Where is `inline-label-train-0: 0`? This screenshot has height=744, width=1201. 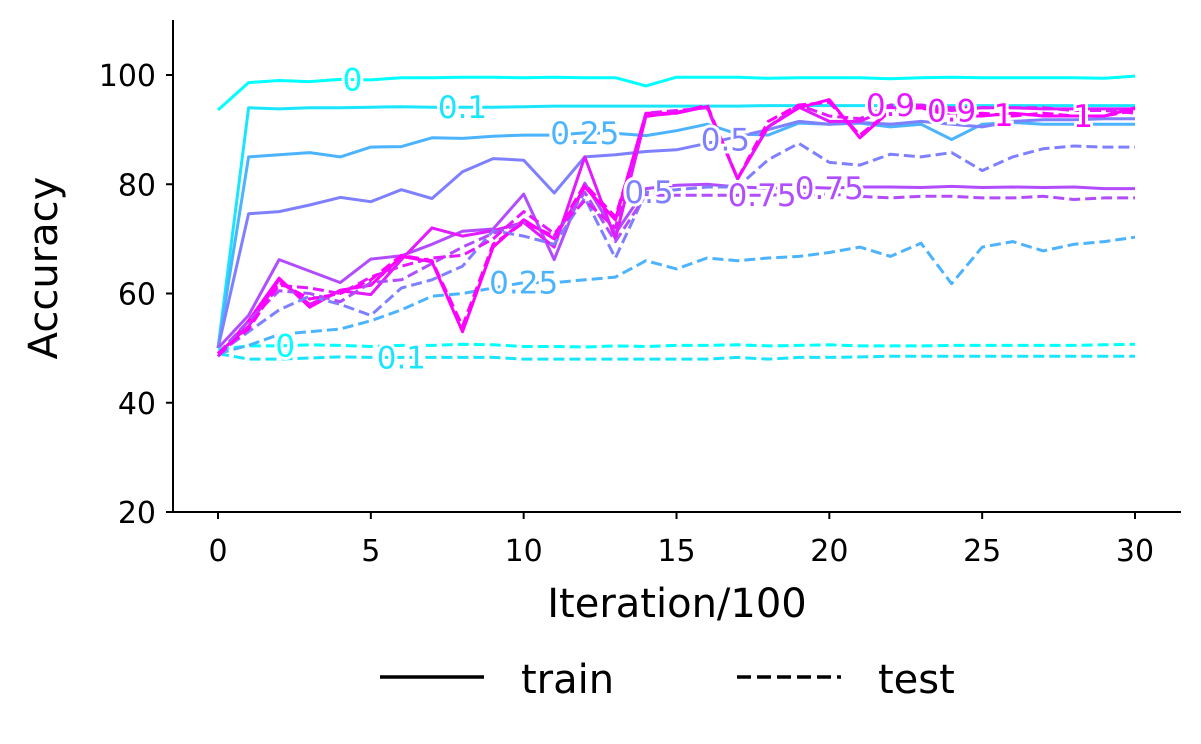
inline-label-train-0: 0 is located at coordinates (353, 81).